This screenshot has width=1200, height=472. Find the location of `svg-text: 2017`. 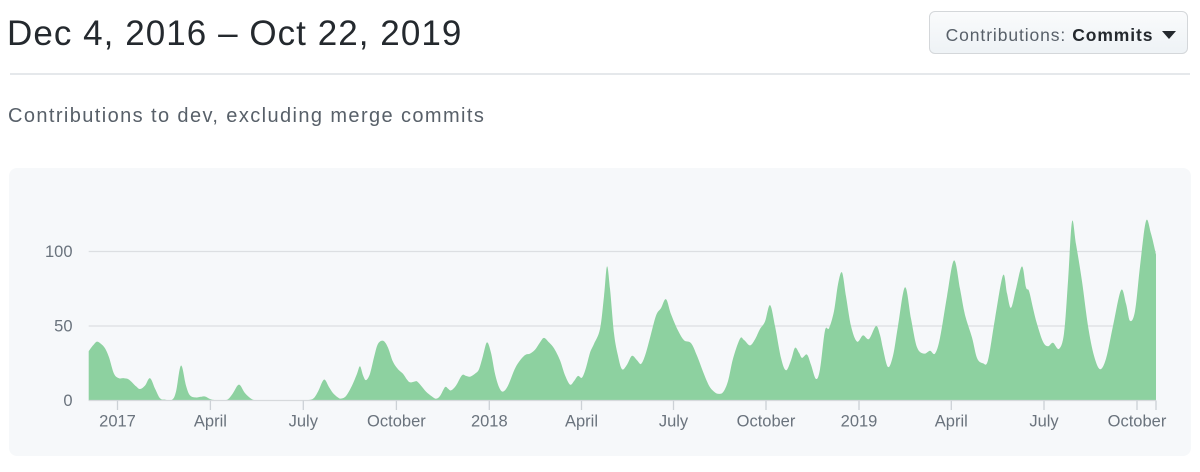

svg-text: 2017 is located at coordinates (117, 422).